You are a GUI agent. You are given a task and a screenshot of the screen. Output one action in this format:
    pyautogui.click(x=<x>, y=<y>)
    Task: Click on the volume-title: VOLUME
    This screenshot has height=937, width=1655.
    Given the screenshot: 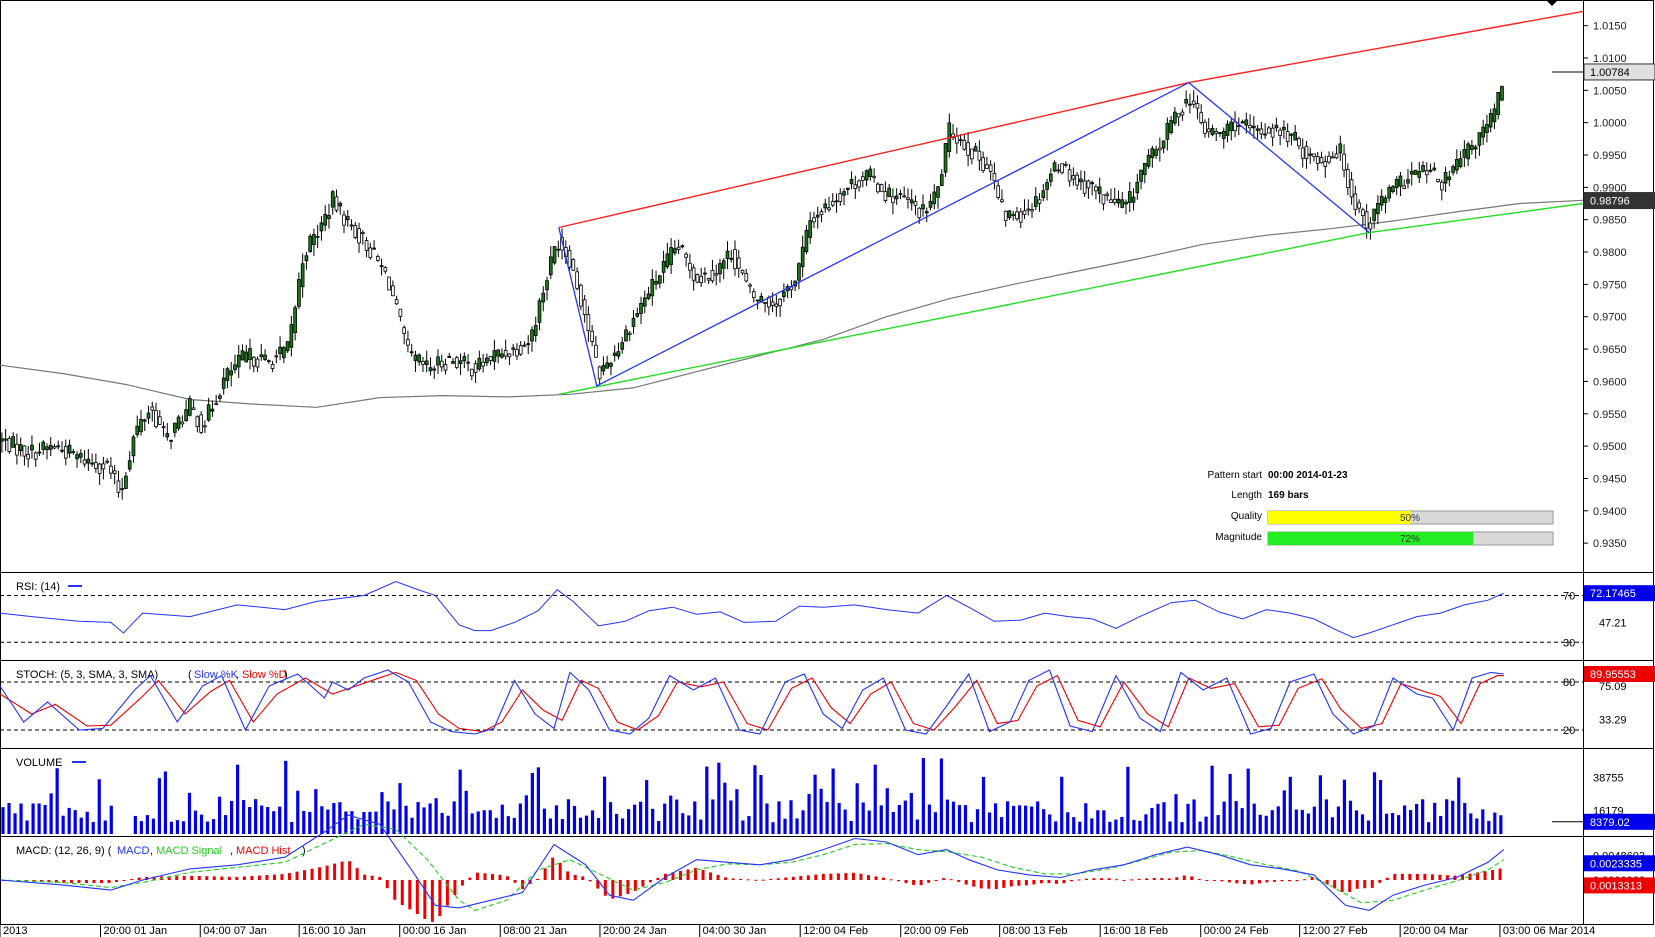 What is the action you would take?
    pyautogui.click(x=39, y=763)
    